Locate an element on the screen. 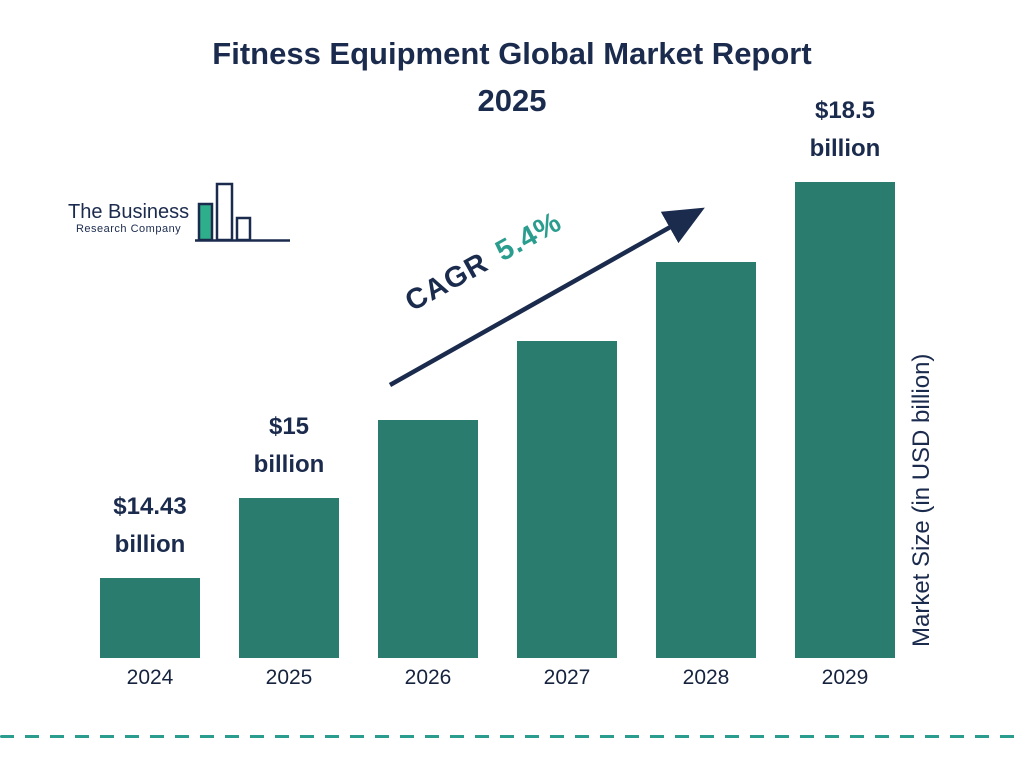 This screenshot has height=768, width=1024. bar-column-2027 is located at coordinates (567, 499).